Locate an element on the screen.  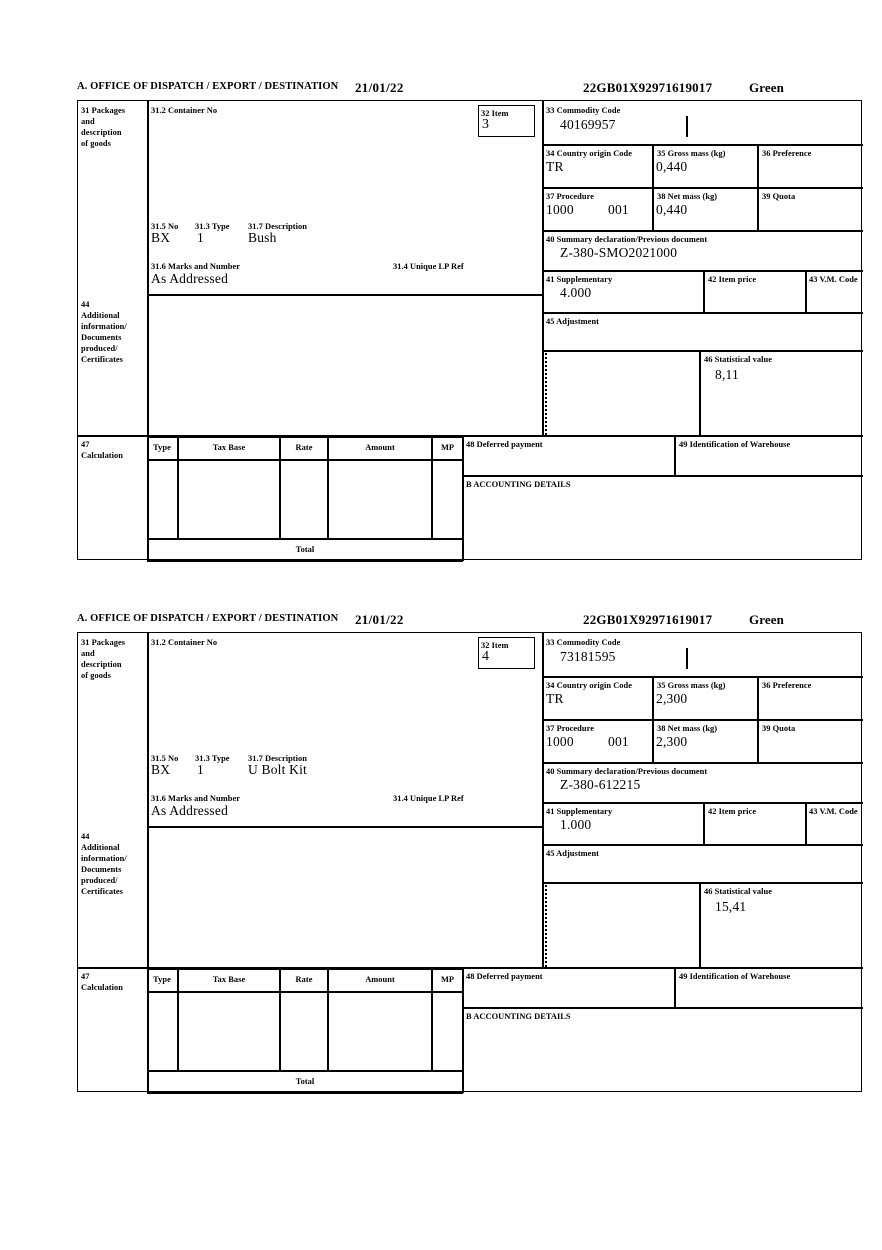
field-38-net-mass-value: 0,440 is located at coordinates (672, 209).